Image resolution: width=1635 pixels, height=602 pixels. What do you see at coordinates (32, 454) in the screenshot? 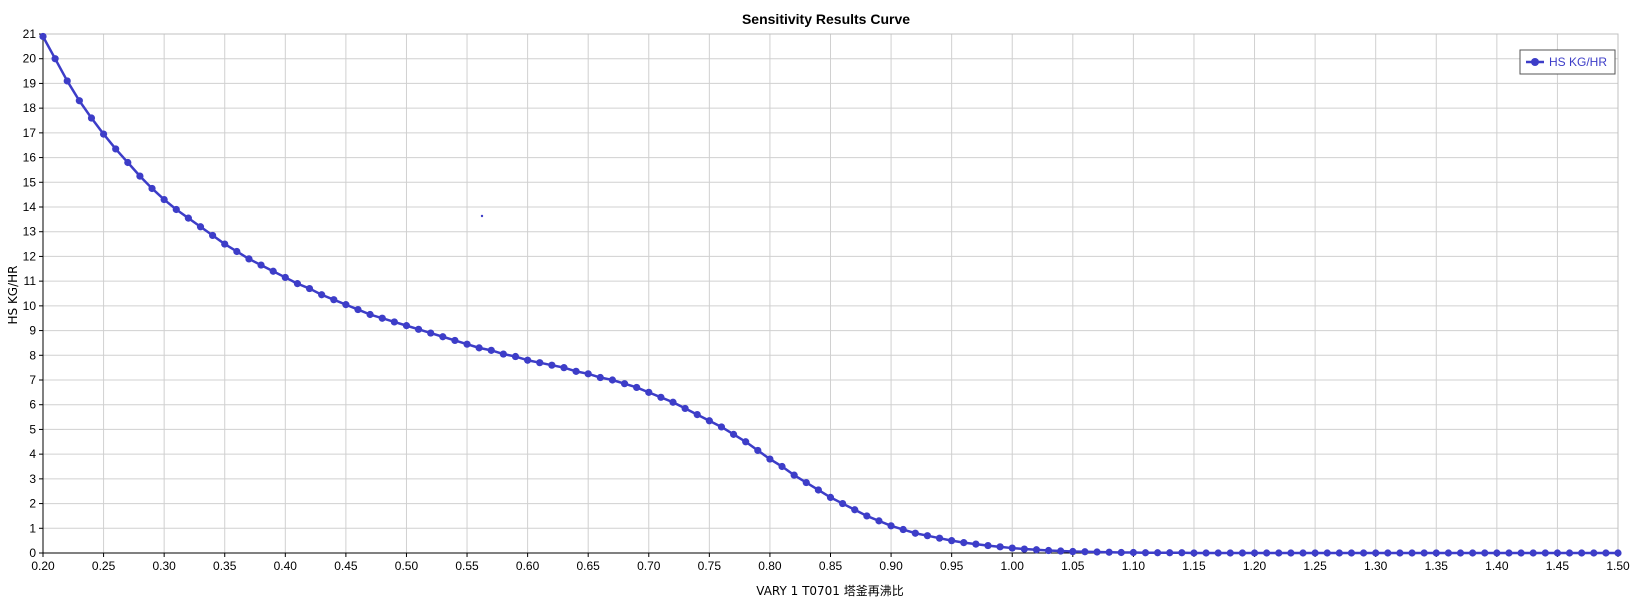
I see `y-tick-label: 4` at bounding box center [32, 454].